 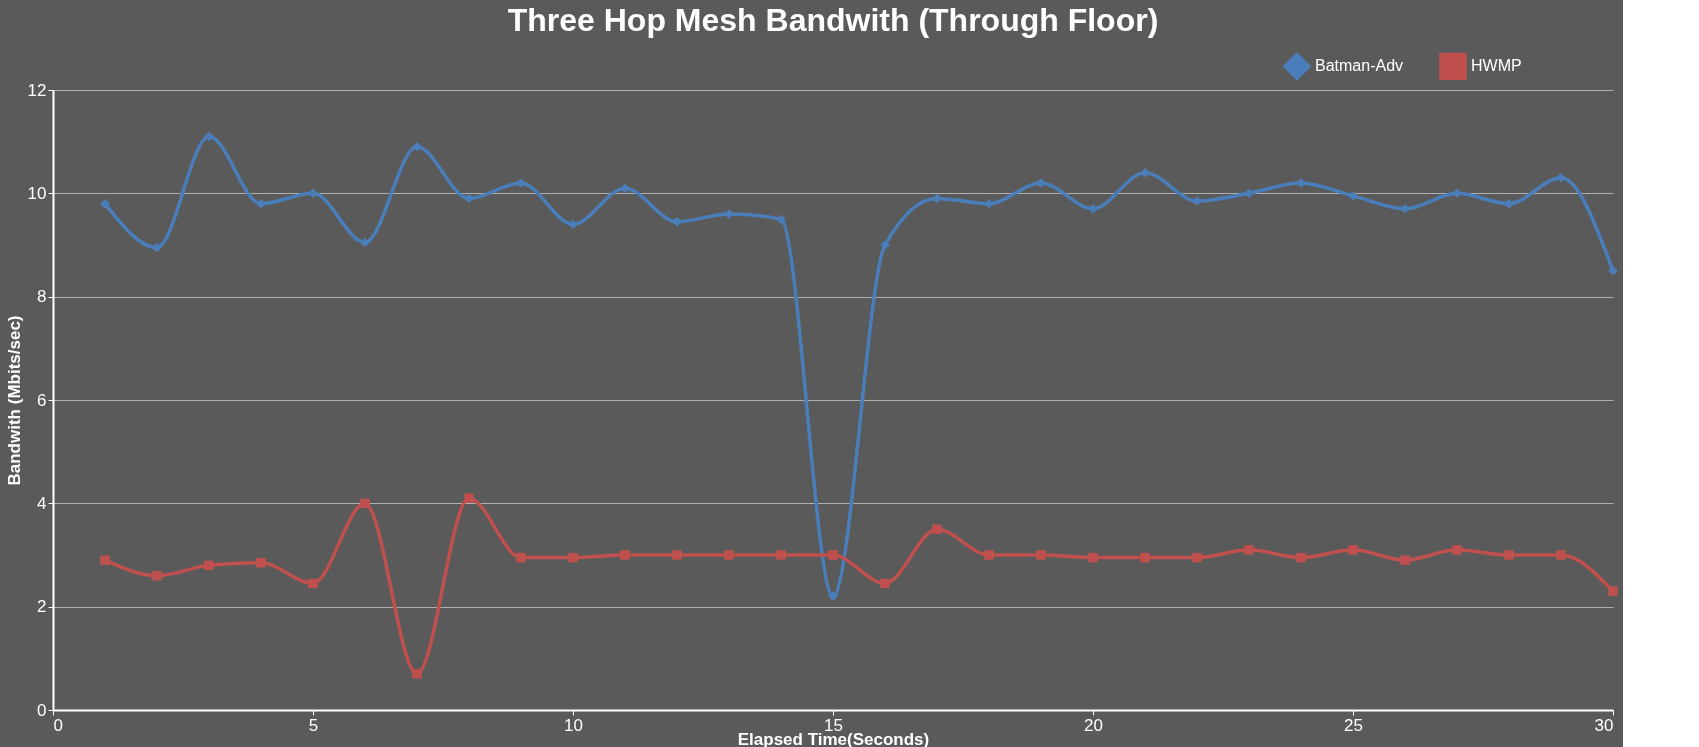 I want to click on x-tick-label: 0, so click(x=58, y=725).